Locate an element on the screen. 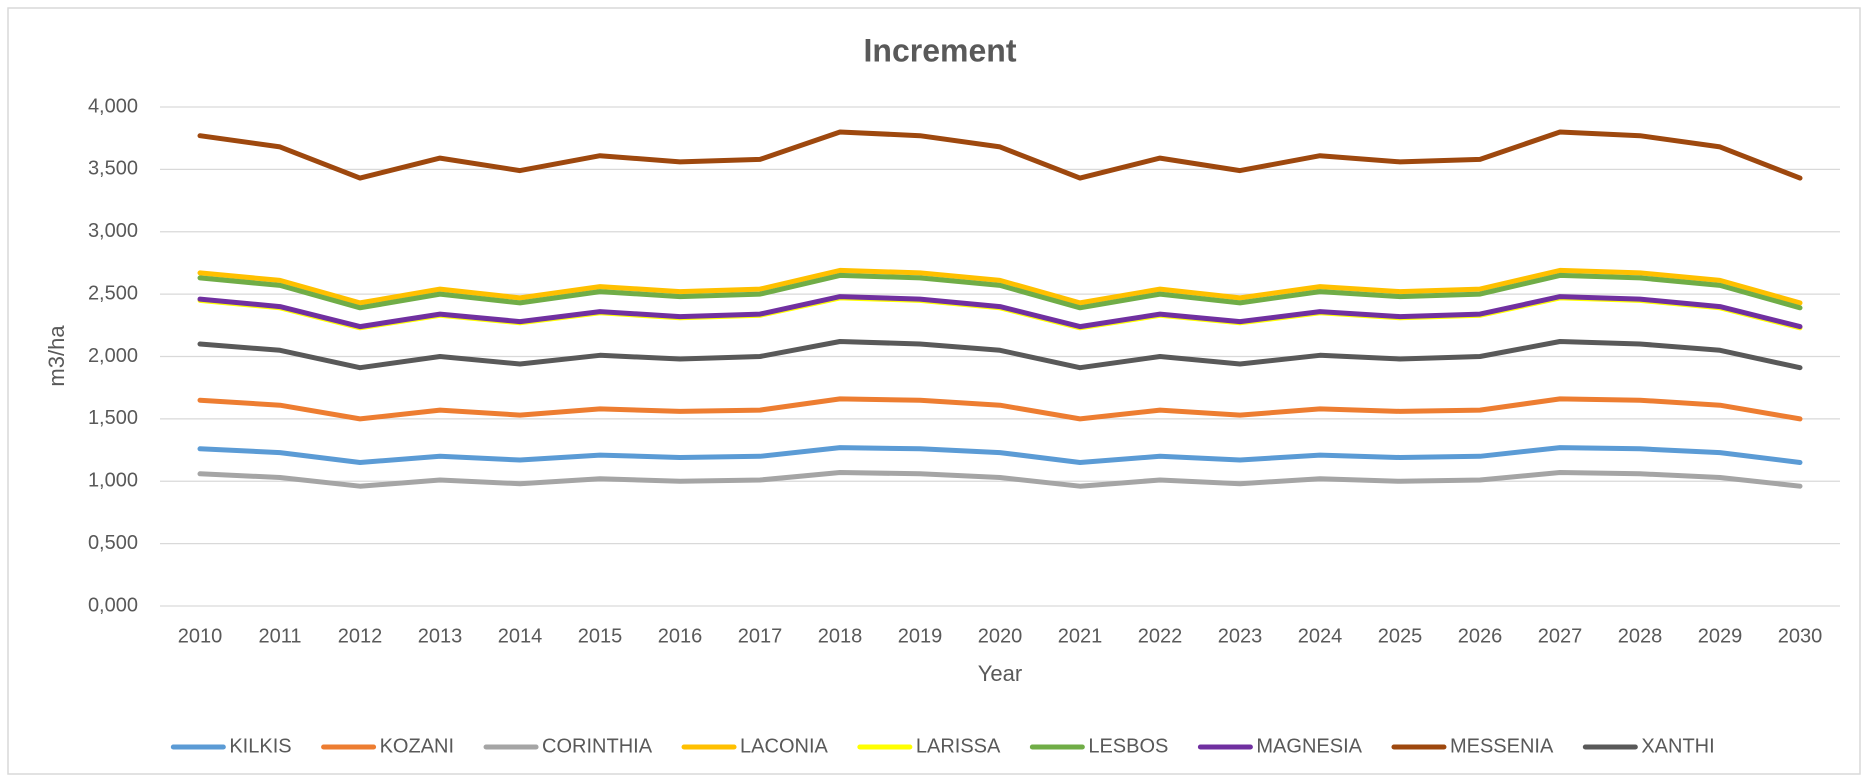 The height and width of the screenshot is (782, 1868). legend-label: MAGNESIA is located at coordinates (1309, 746).